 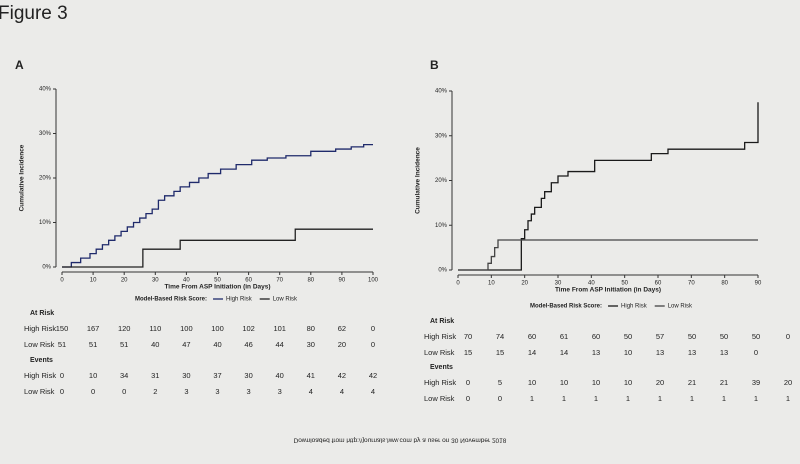 What do you see at coordinates (248, 328) in the screenshot?
I see `table-cell: 102` at bounding box center [248, 328].